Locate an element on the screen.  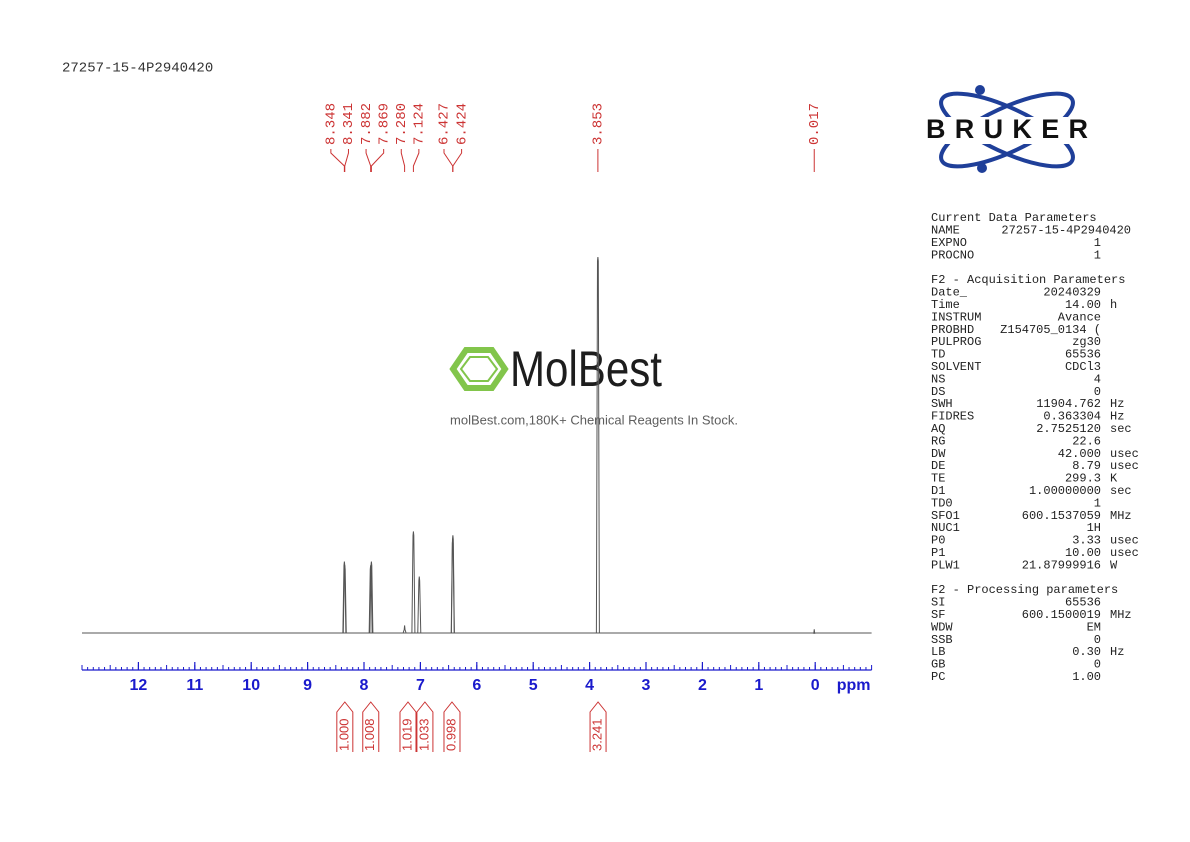
param-unit: sec is located at coordinates (1121, 429).